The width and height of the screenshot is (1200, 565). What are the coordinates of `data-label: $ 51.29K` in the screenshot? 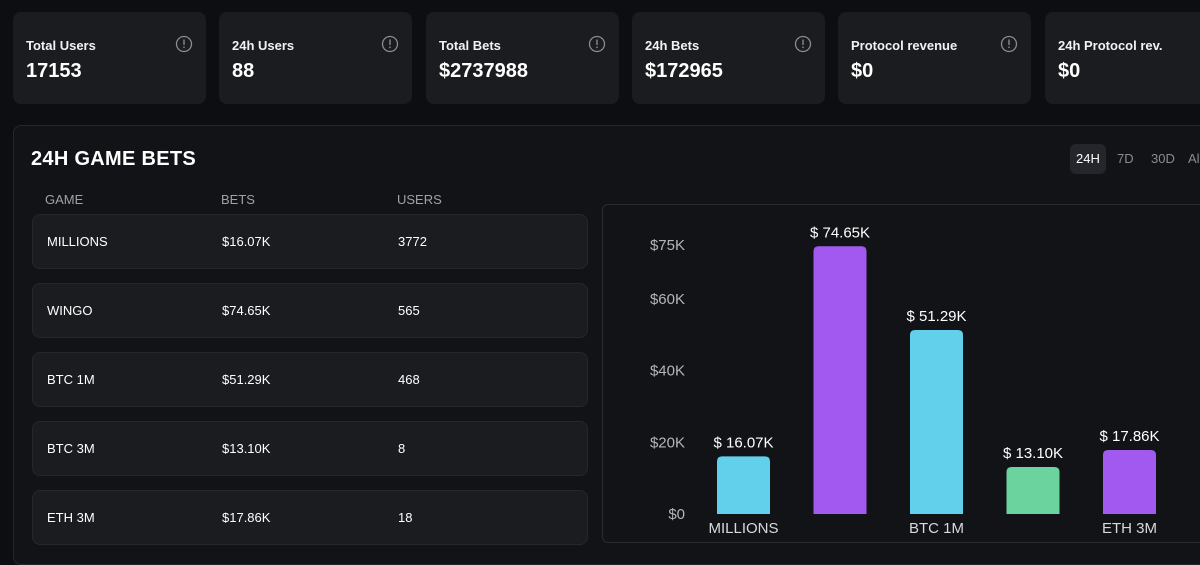 It's located at (936, 316).